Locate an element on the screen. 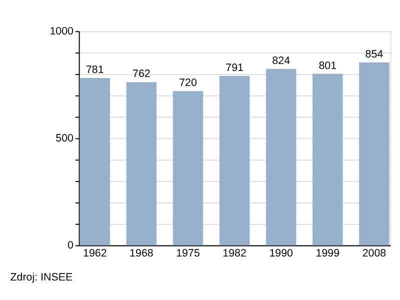 The image size is (400, 300). data-label: 854 is located at coordinates (374, 54).